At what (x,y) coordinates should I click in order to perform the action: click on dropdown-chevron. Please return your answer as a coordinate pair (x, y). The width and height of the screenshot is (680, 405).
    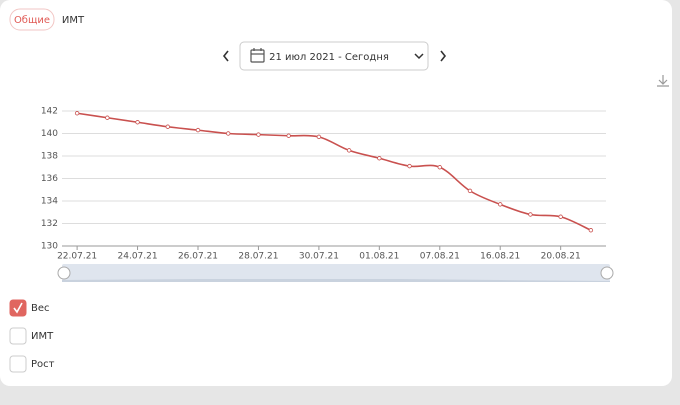
    Looking at the image, I should click on (419, 56).